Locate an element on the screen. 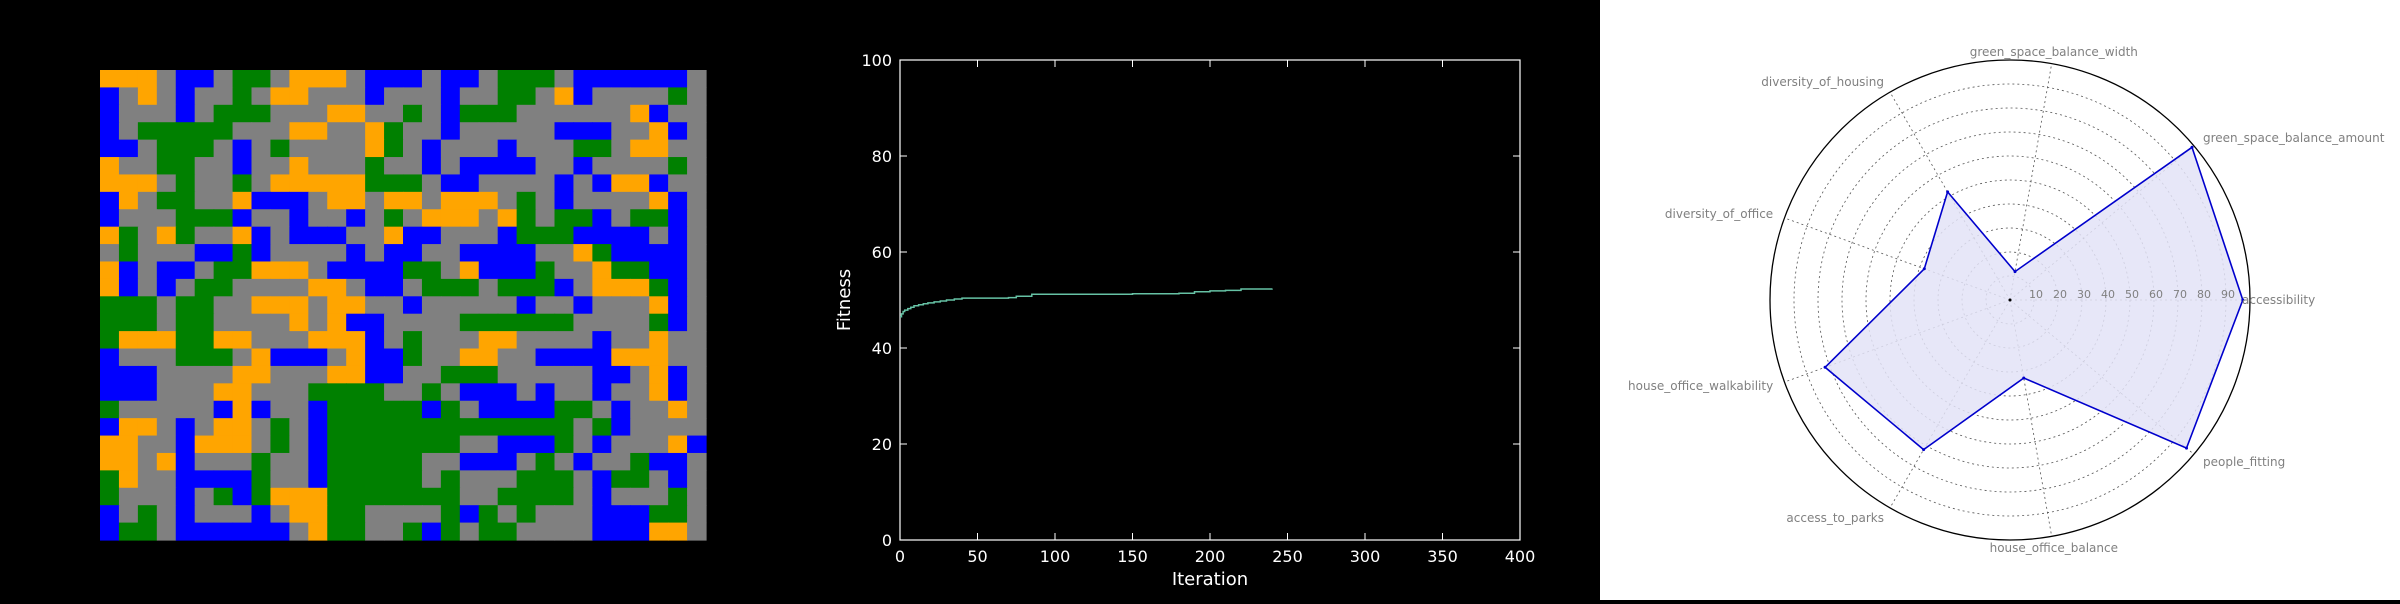  x-axis-label: Iteration is located at coordinates (1210, 579).